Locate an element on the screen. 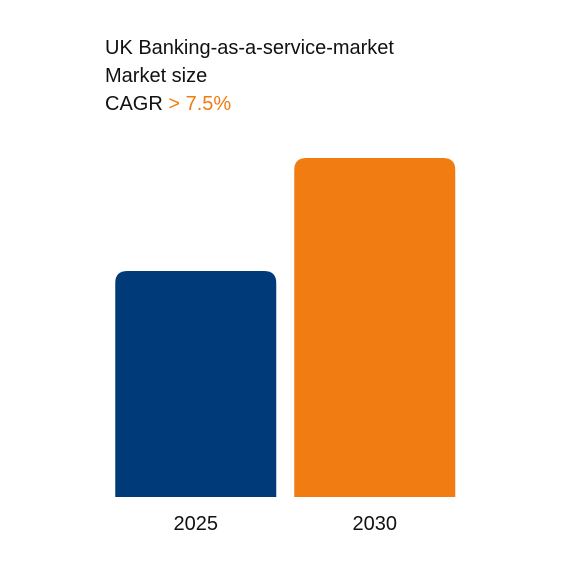 The width and height of the screenshot is (571, 571). x-tick-label: 2030 is located at coordinates (375, 524).